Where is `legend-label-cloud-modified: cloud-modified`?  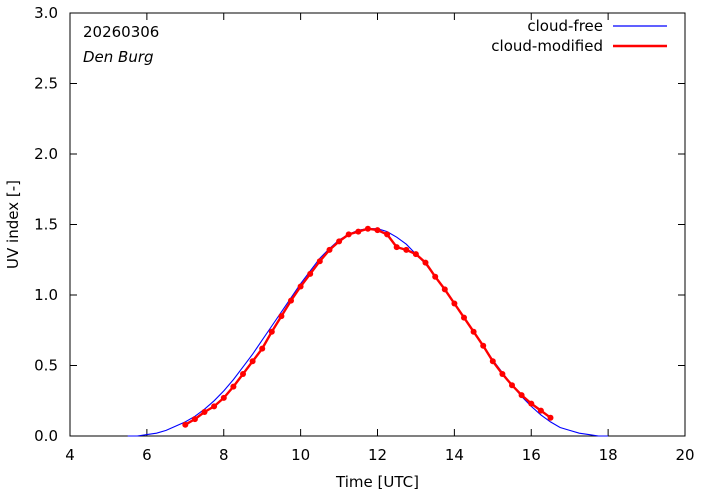 legend-label-cloud-modified: cloud-modified is located at coordinates (547, 46).